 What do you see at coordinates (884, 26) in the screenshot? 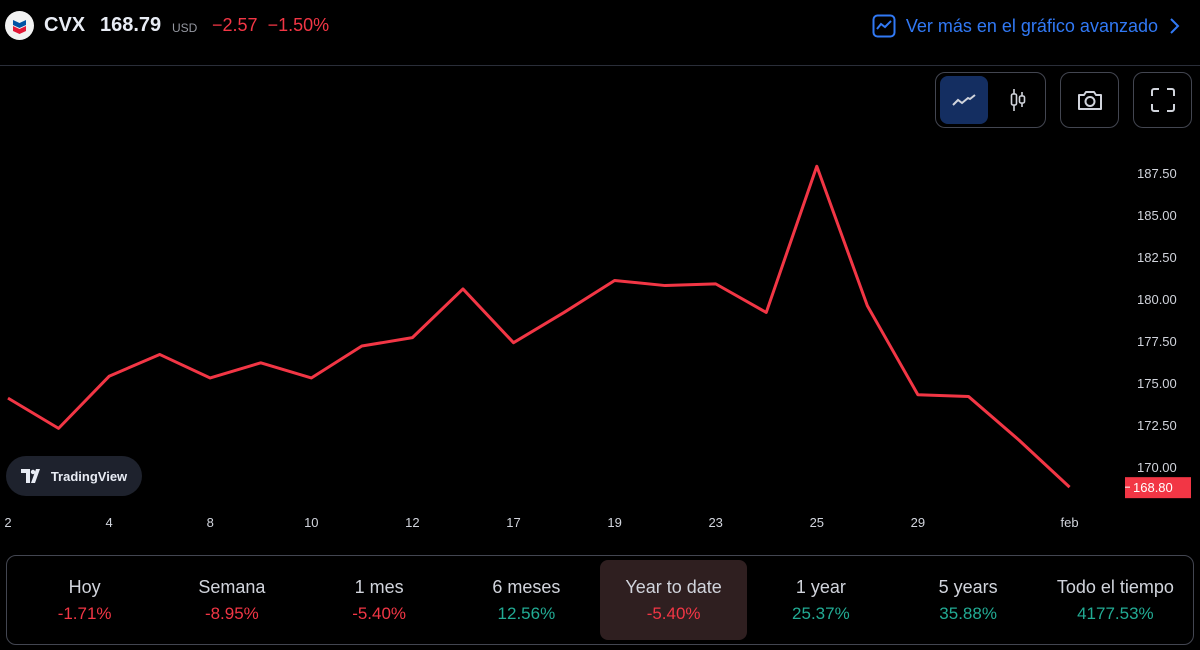
I see `chart-icon` at bounding box center [884, 26].